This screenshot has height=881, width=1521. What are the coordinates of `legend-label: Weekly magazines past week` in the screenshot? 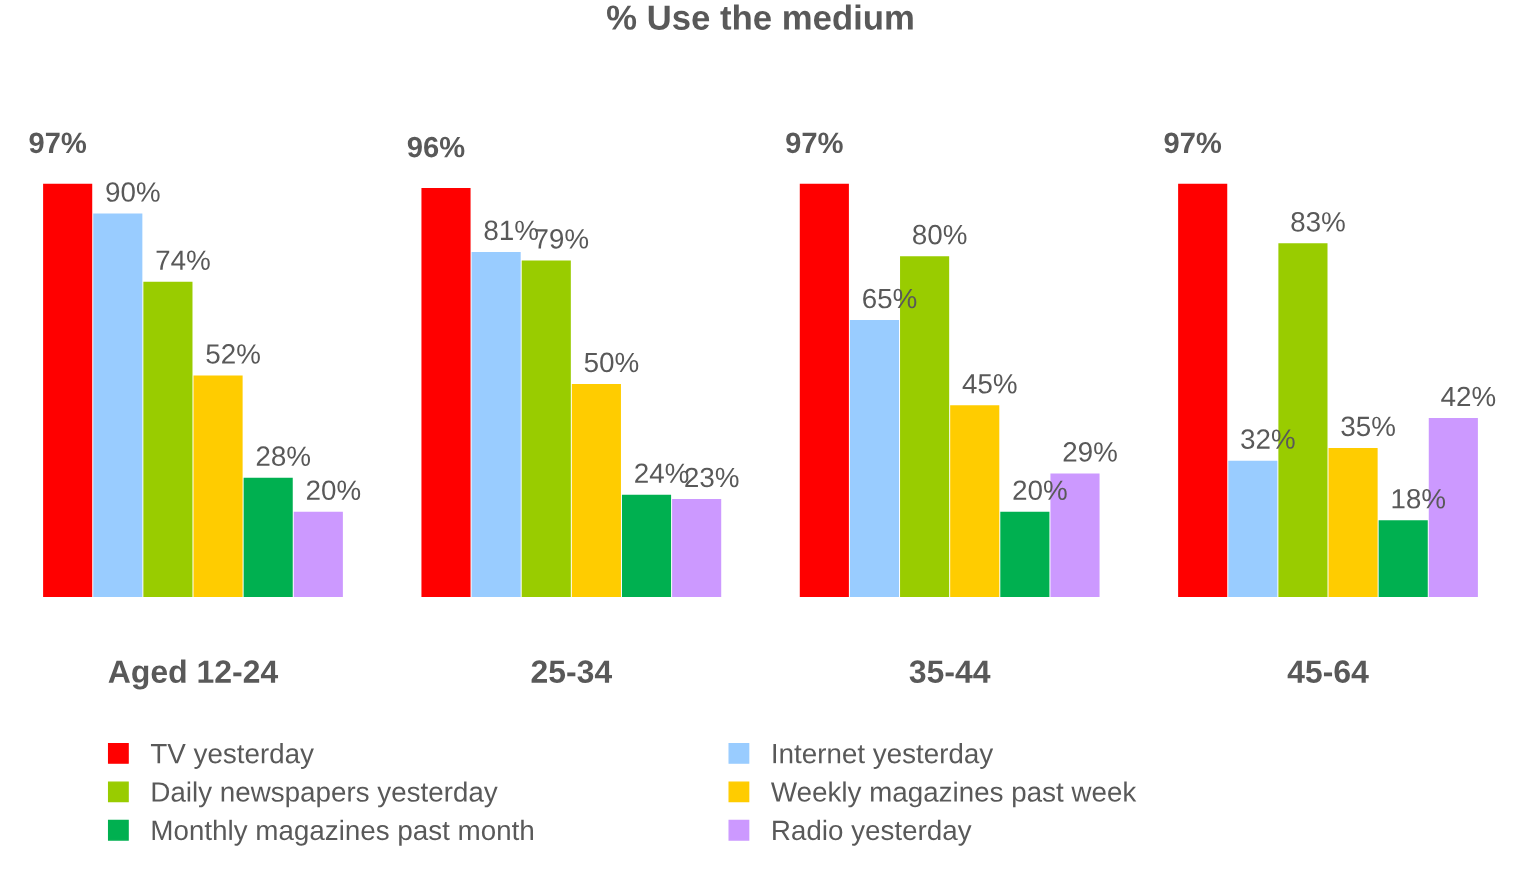 It's located at (953, 794).